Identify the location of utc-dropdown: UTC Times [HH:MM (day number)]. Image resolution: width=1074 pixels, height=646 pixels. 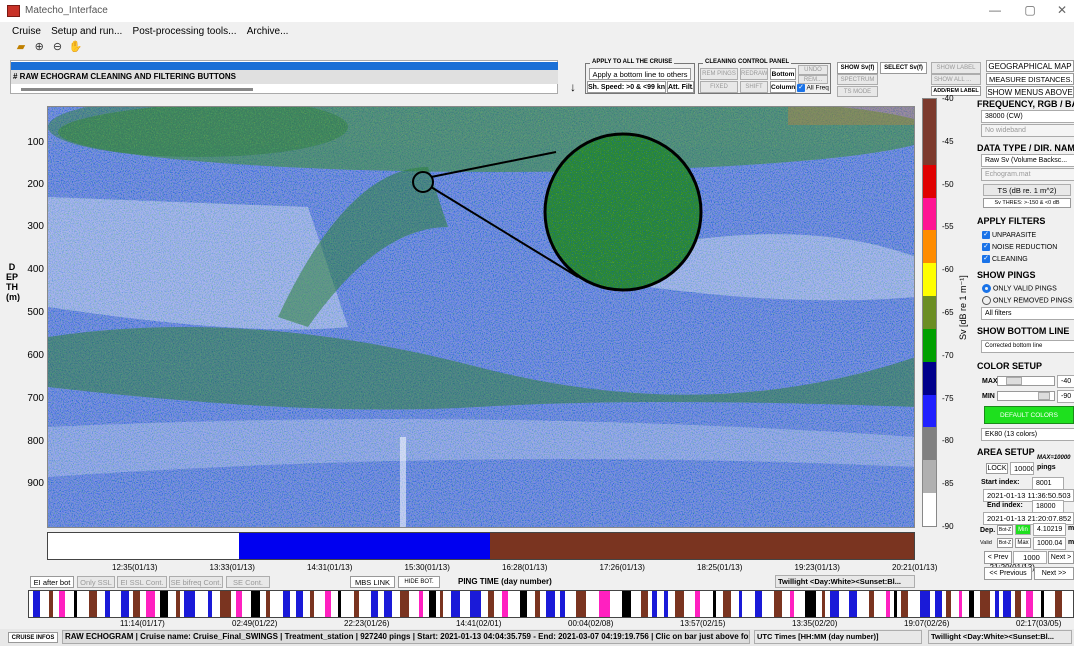
(838, 637).